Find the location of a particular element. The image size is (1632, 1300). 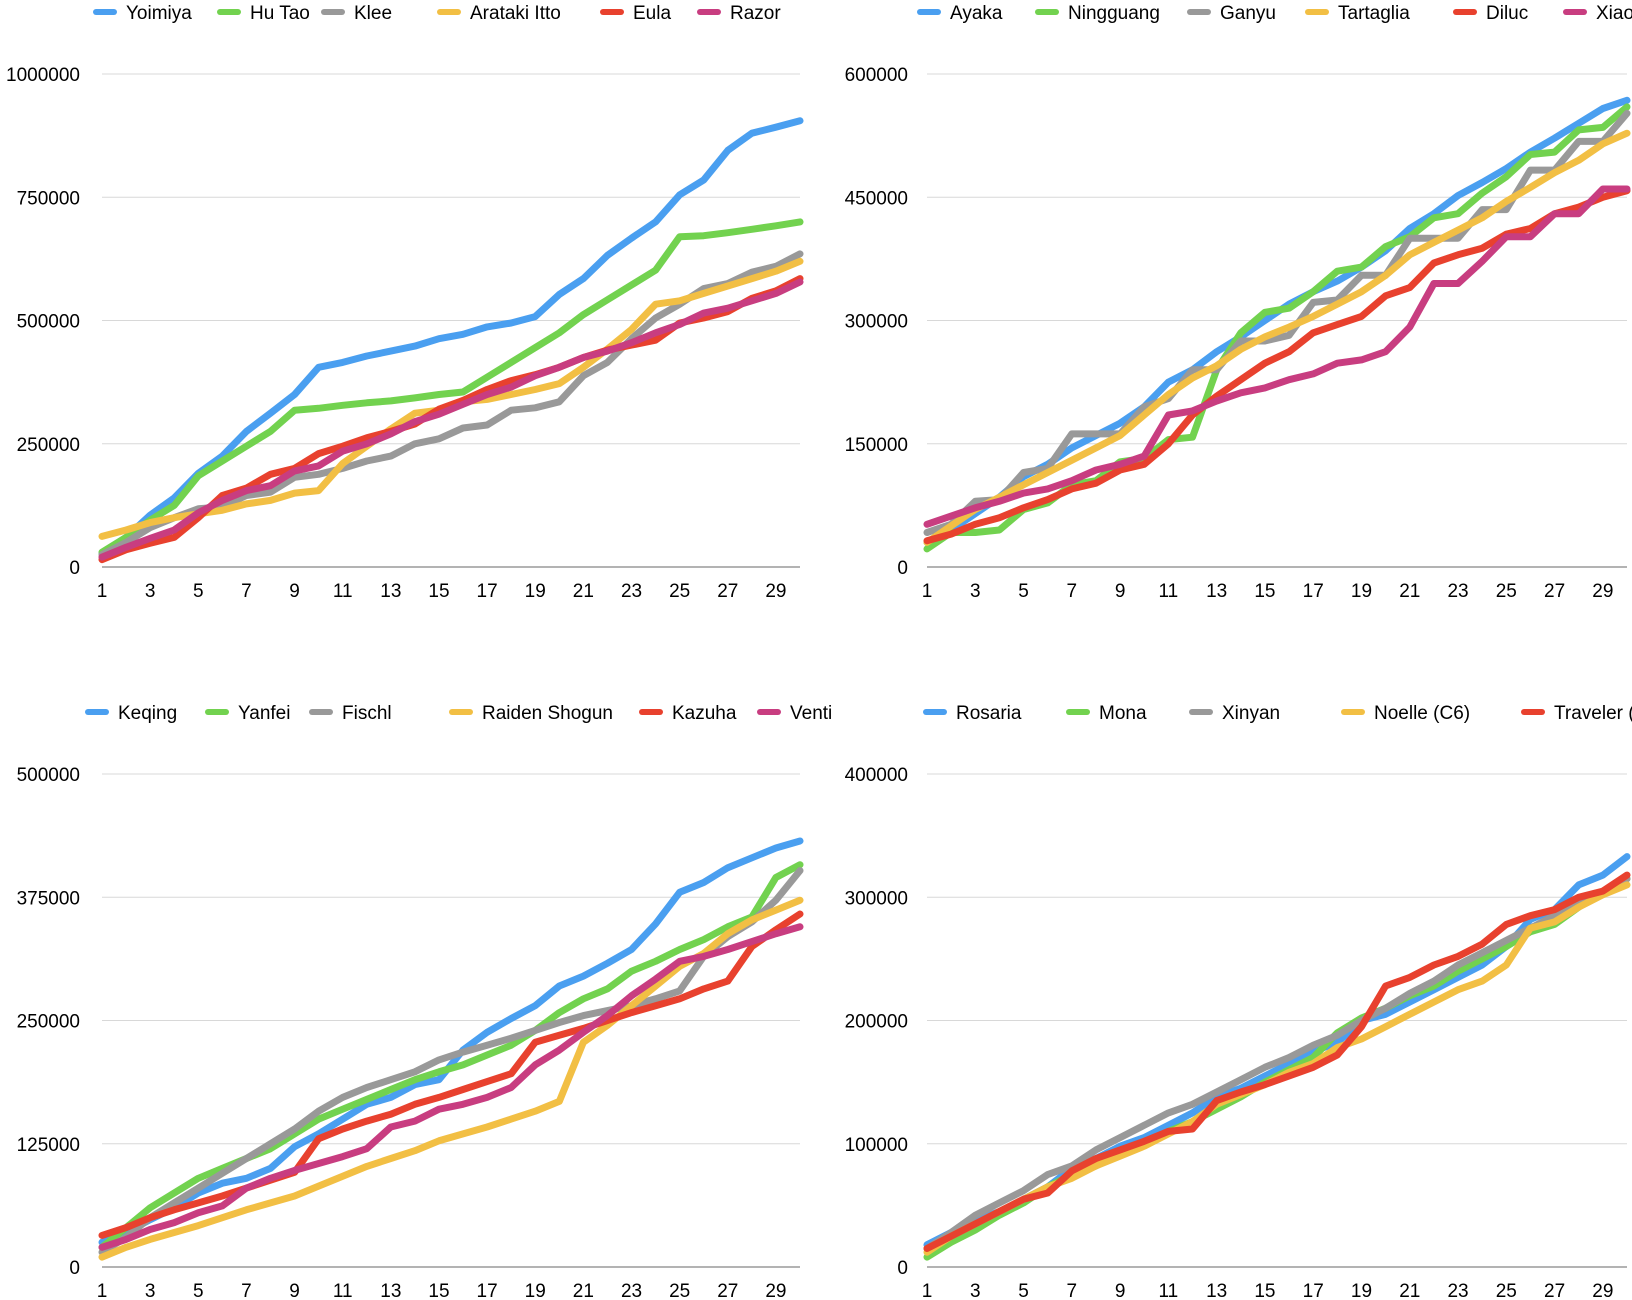

legend-item: Hu Tao is located at coordinates (263, 13).